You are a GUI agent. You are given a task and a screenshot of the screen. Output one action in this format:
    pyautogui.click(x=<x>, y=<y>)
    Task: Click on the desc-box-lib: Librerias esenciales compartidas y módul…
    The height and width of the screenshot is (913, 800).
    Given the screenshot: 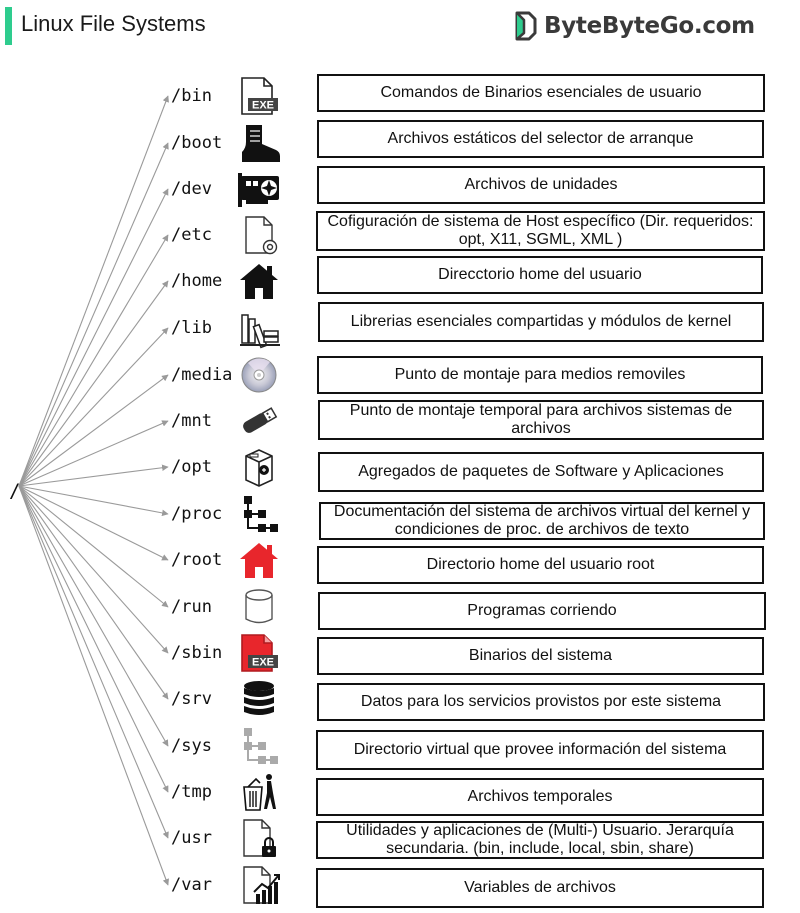 What is the action you would take?
    pyautogui.click(x=541, y=322)
    